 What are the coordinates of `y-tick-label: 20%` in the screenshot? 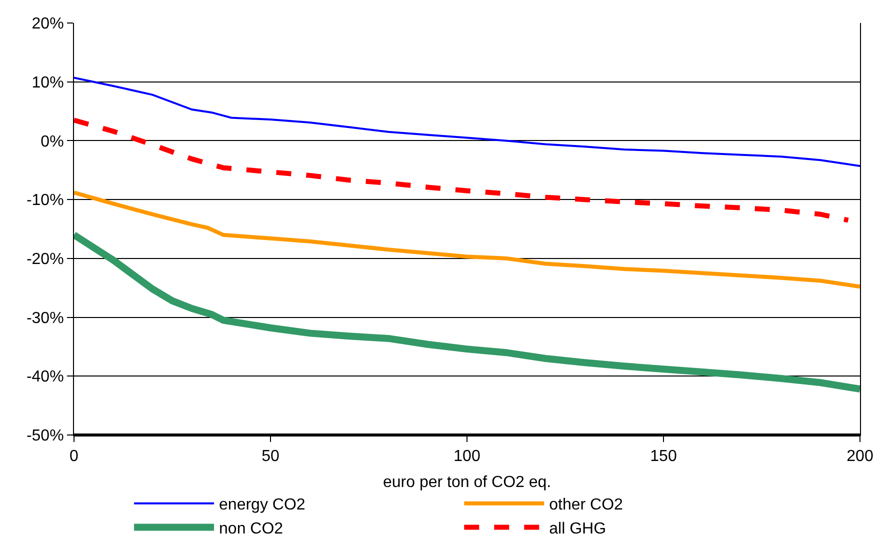 It's located at (48, 24).